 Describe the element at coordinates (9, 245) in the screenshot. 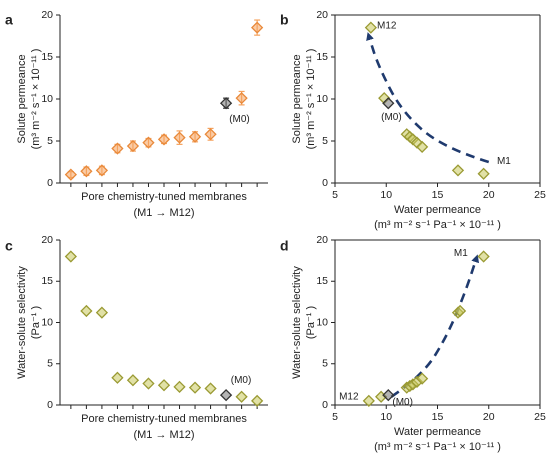

I see `panel-letter: c` at that location.